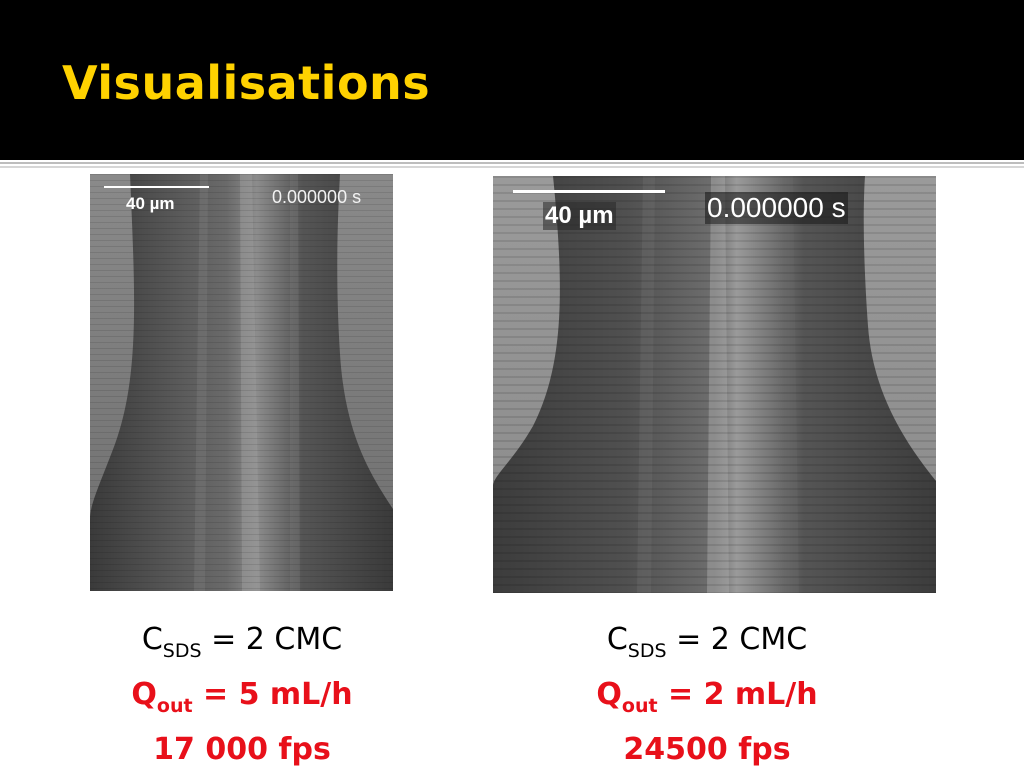 Image resolution: width=1024 pixels, height=777 pixels. What do you see at coordinates (246, 83) in the screenshot?
I see `slide-title: Visualisations` at bounding box center [246, 83].